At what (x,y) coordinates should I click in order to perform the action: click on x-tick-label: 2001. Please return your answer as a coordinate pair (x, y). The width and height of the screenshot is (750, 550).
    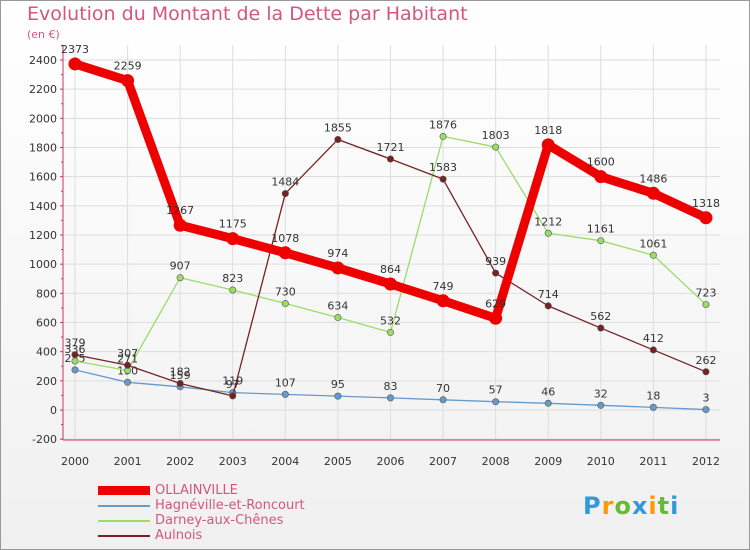
    Looking at the image, I should click on (128, 461).